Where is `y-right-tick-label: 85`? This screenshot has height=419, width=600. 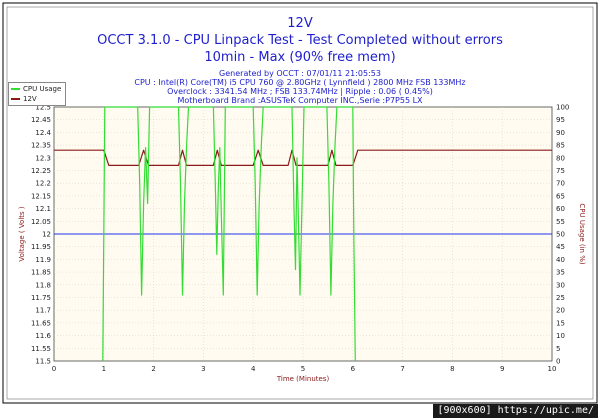 y-right-tick-label: 85 is located at coordinates (560, 146).